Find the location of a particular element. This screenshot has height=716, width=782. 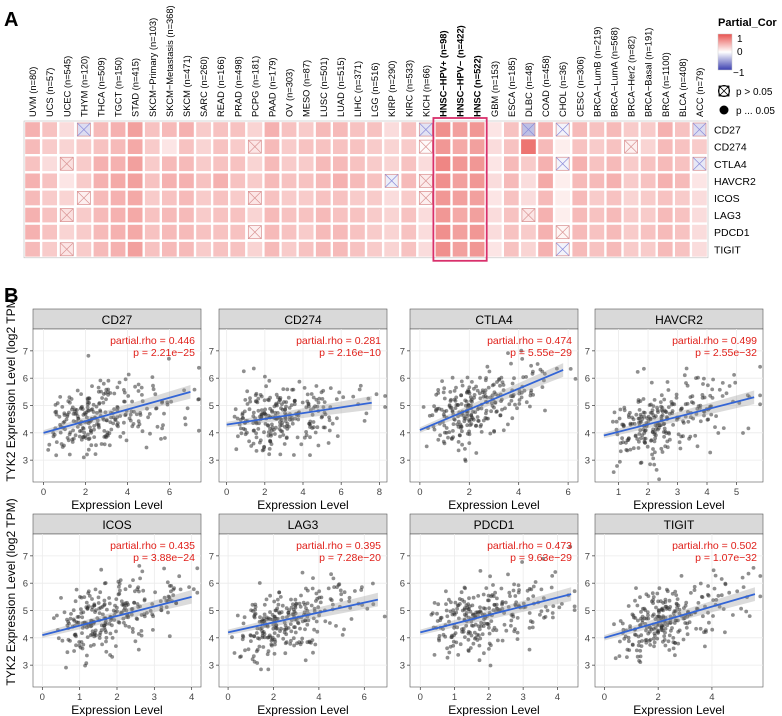

scatter-points is located at coordinates (123, 406).